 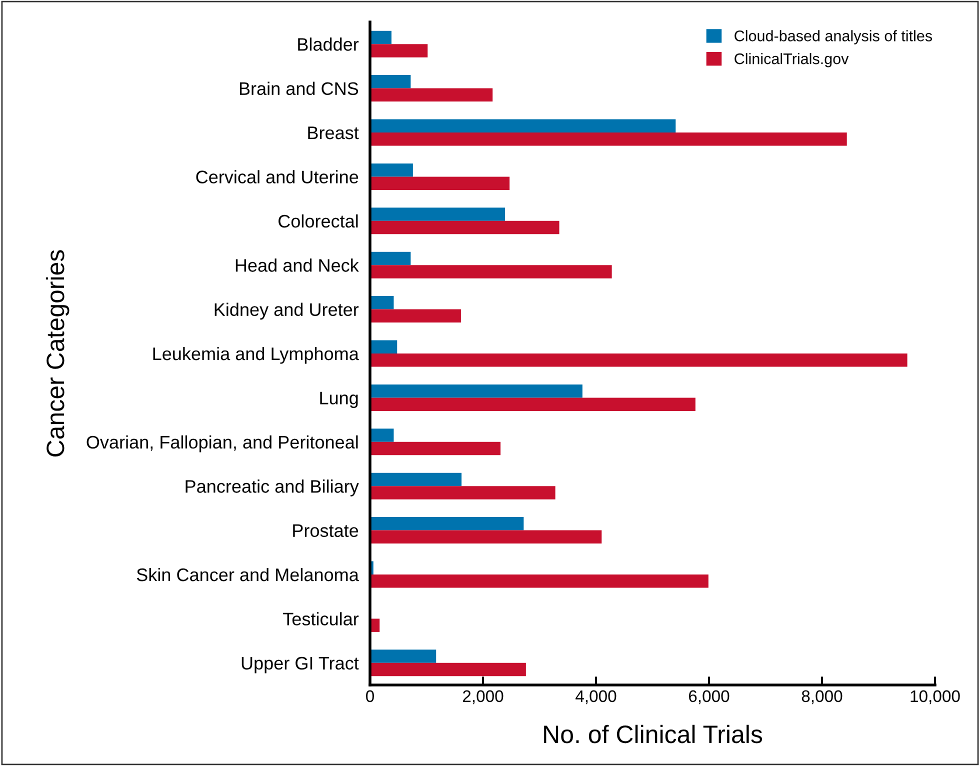 What do you see at coordinates (300, 665) in the screenshot?
I see `y-tick-label: Upper GI Tract` at bounding box center [300, 665].